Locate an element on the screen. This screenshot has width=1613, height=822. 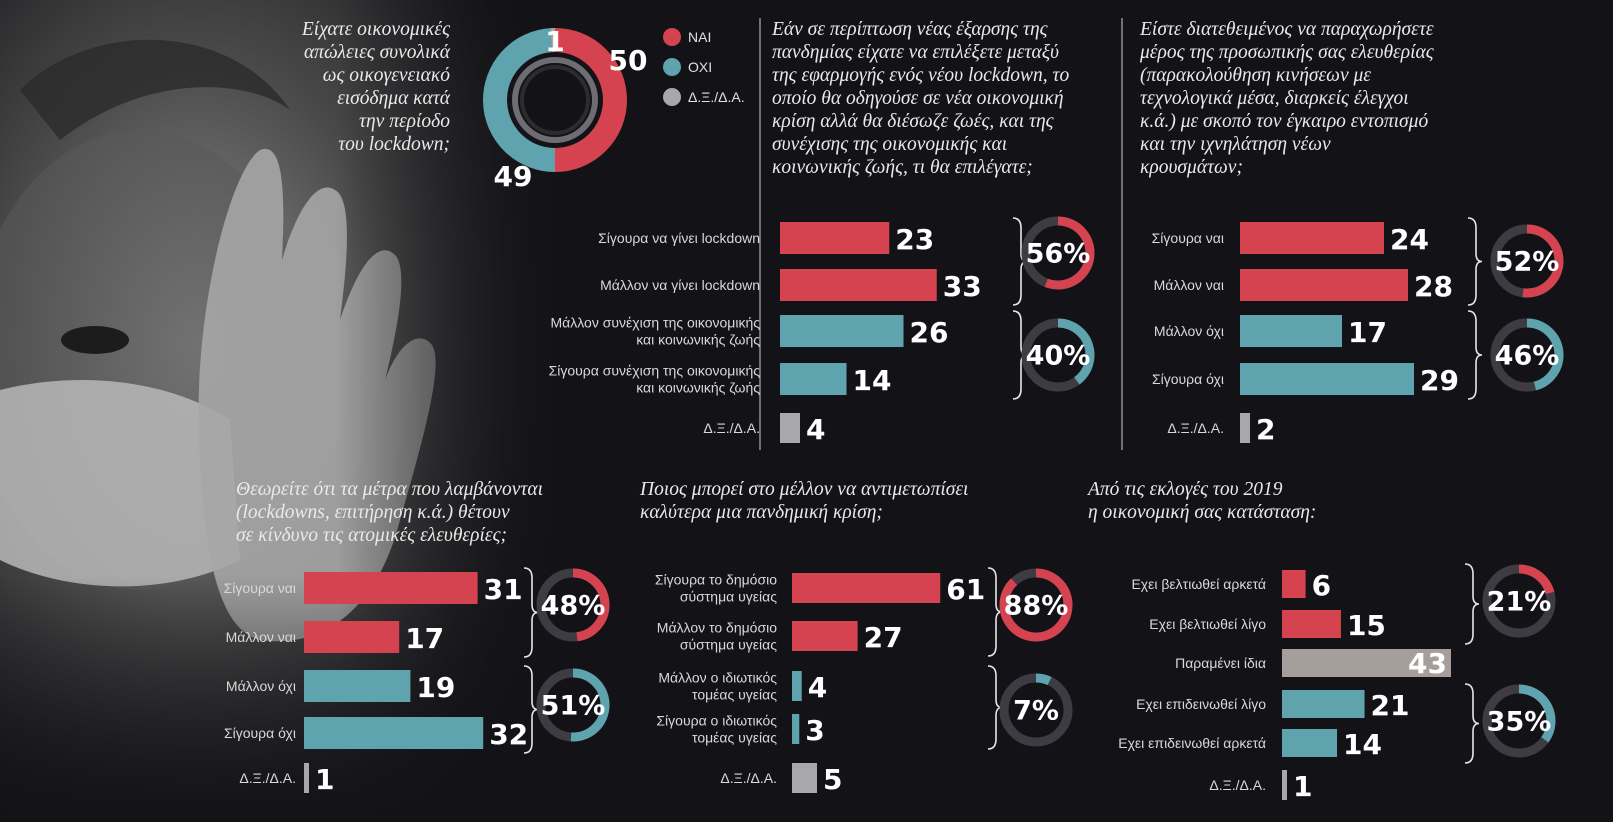
total-ring: 48% is located at coordinates (573, 605).